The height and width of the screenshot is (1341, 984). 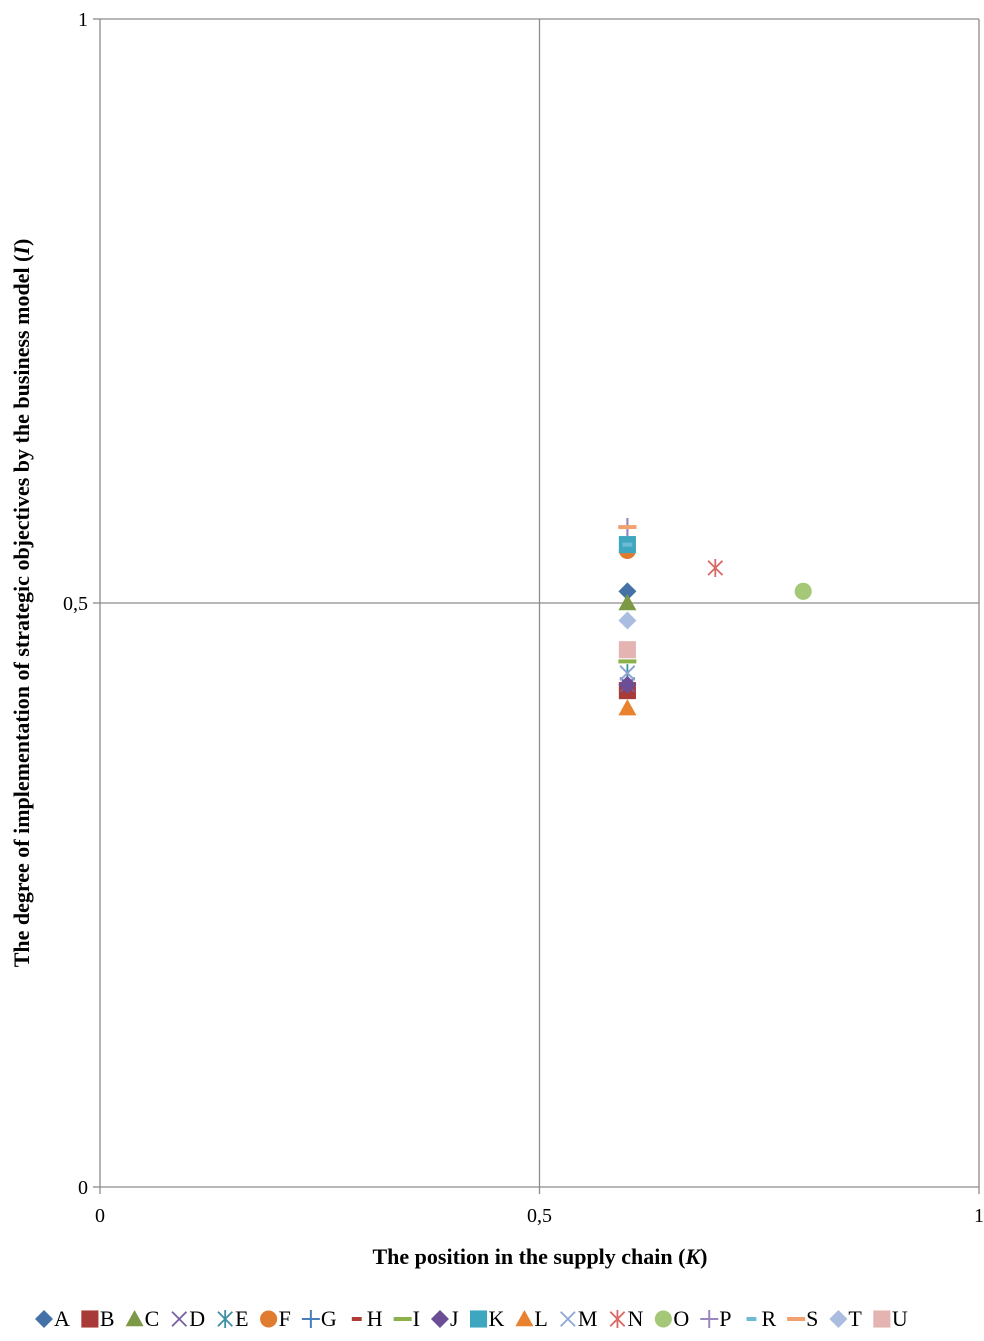 I want to click on legend-marker-K, so click(x=478, y=1319).